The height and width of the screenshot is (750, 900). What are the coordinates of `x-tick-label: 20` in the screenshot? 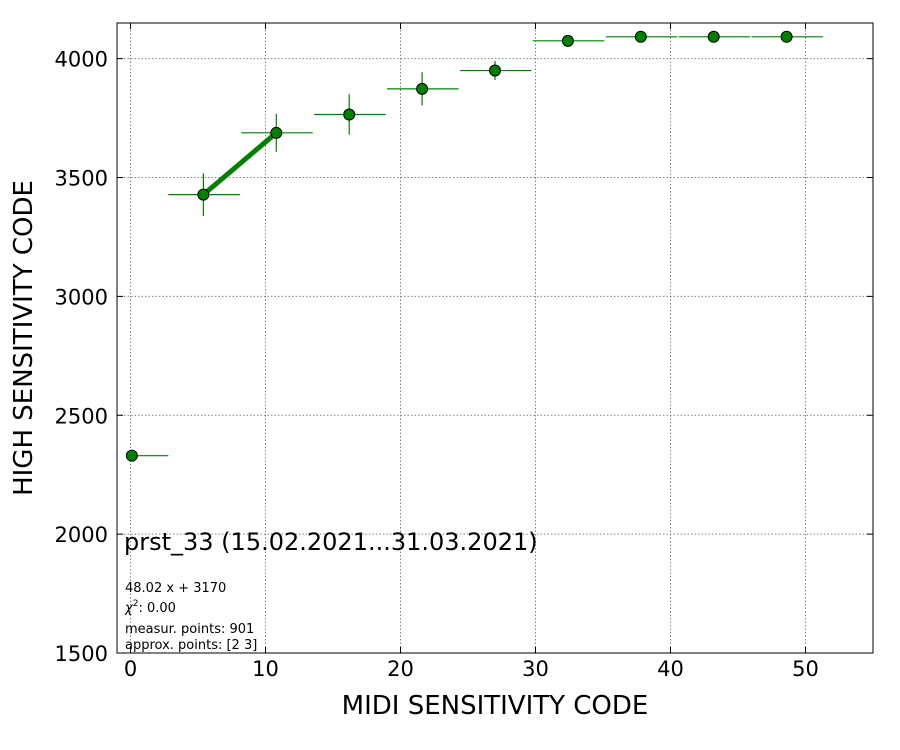 It's located at (400, 669).